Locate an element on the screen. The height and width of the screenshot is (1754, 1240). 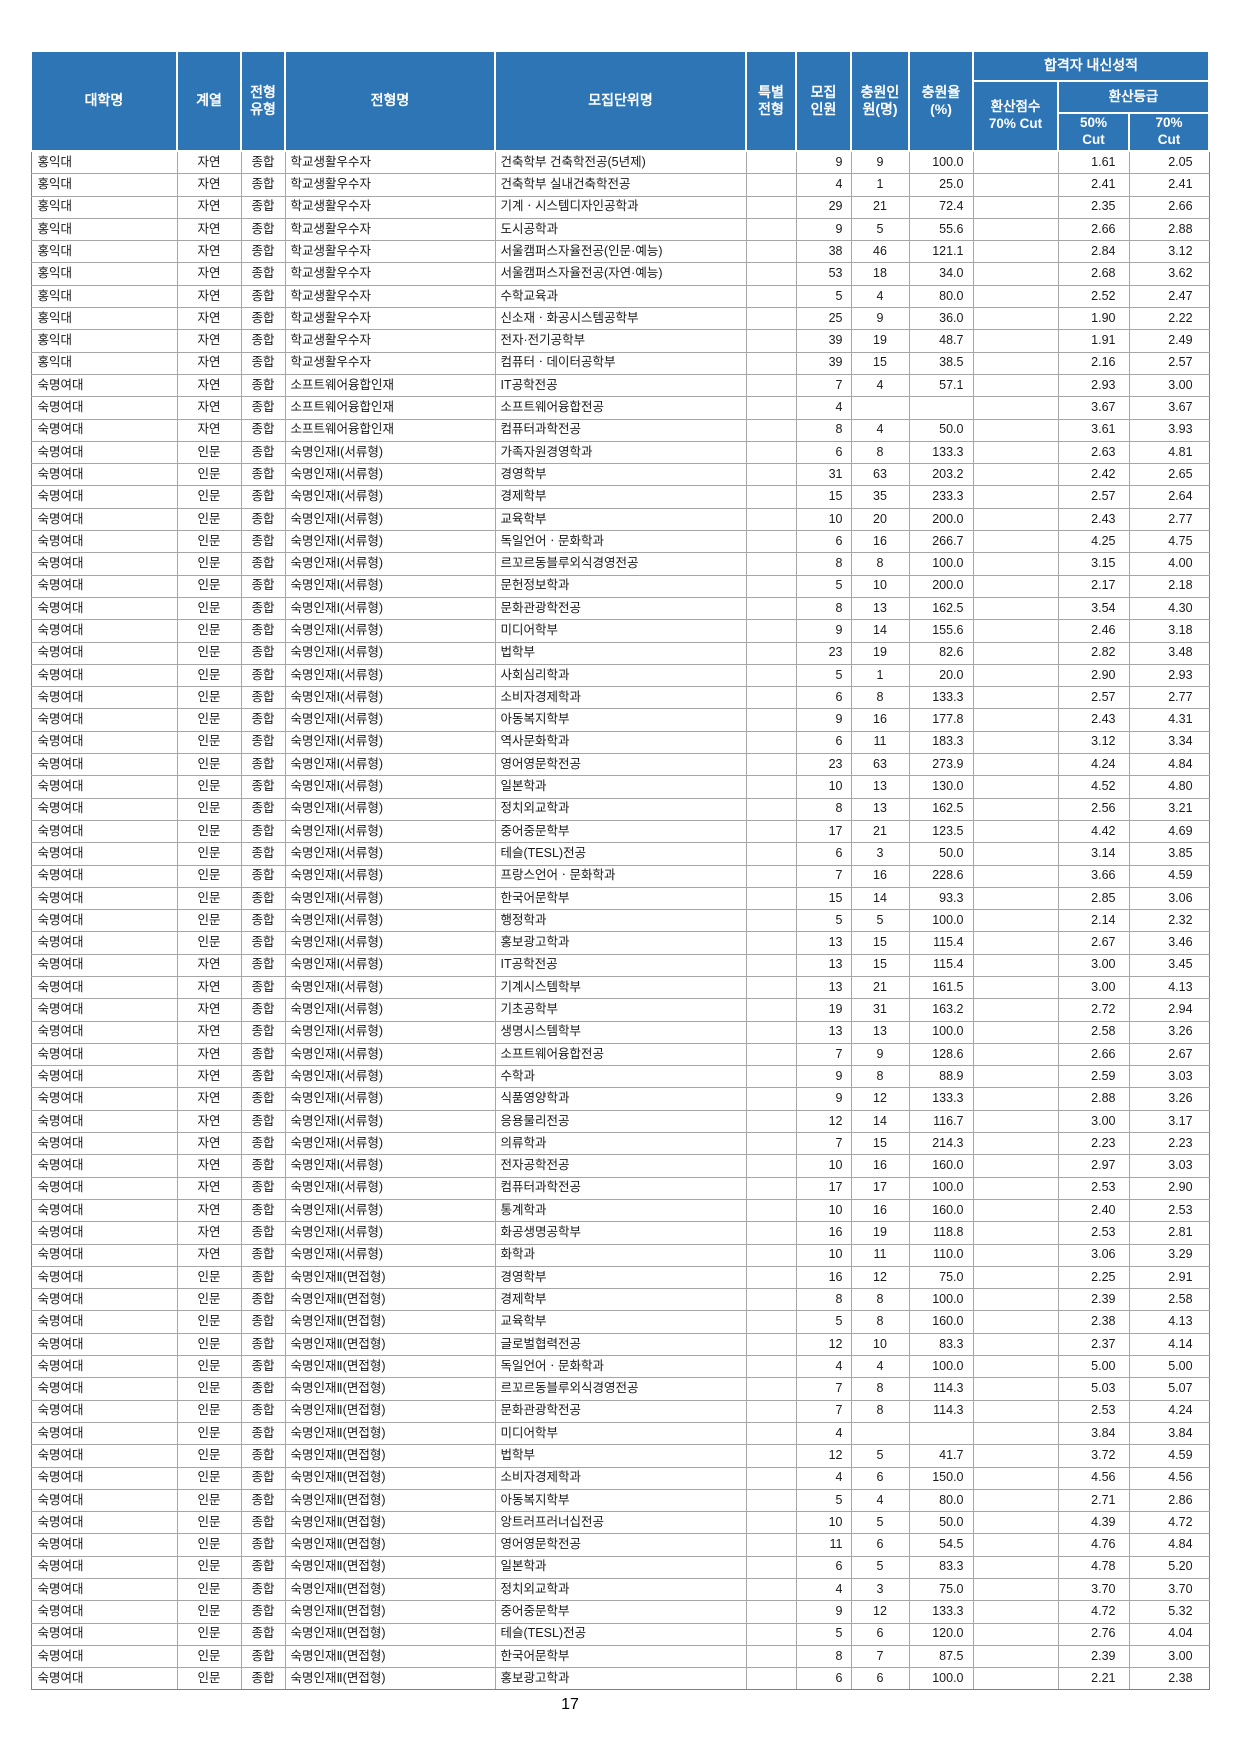
unit-cell: 생명시스템학부 is located at coordinates (620, 1032).